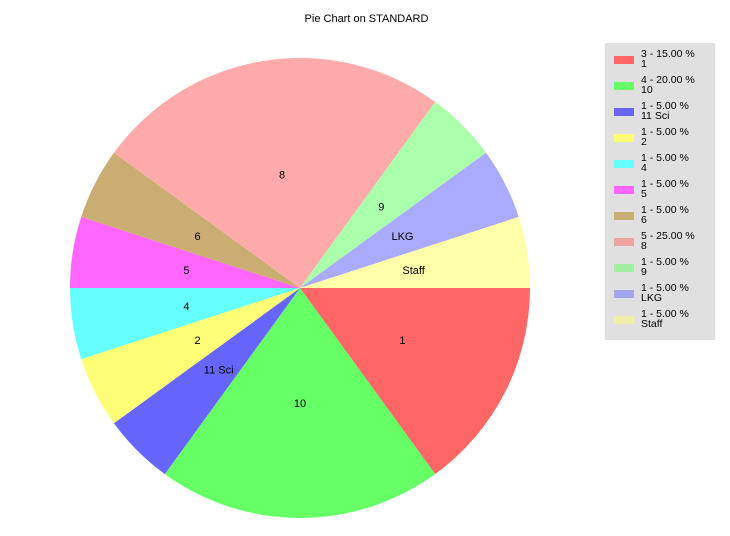 The width and height of the screenshot is (730, 536). What do you see at coordinates (282, 175) in the screenshot?
I see `slice-label: 8` at bounding box center [282, 175].